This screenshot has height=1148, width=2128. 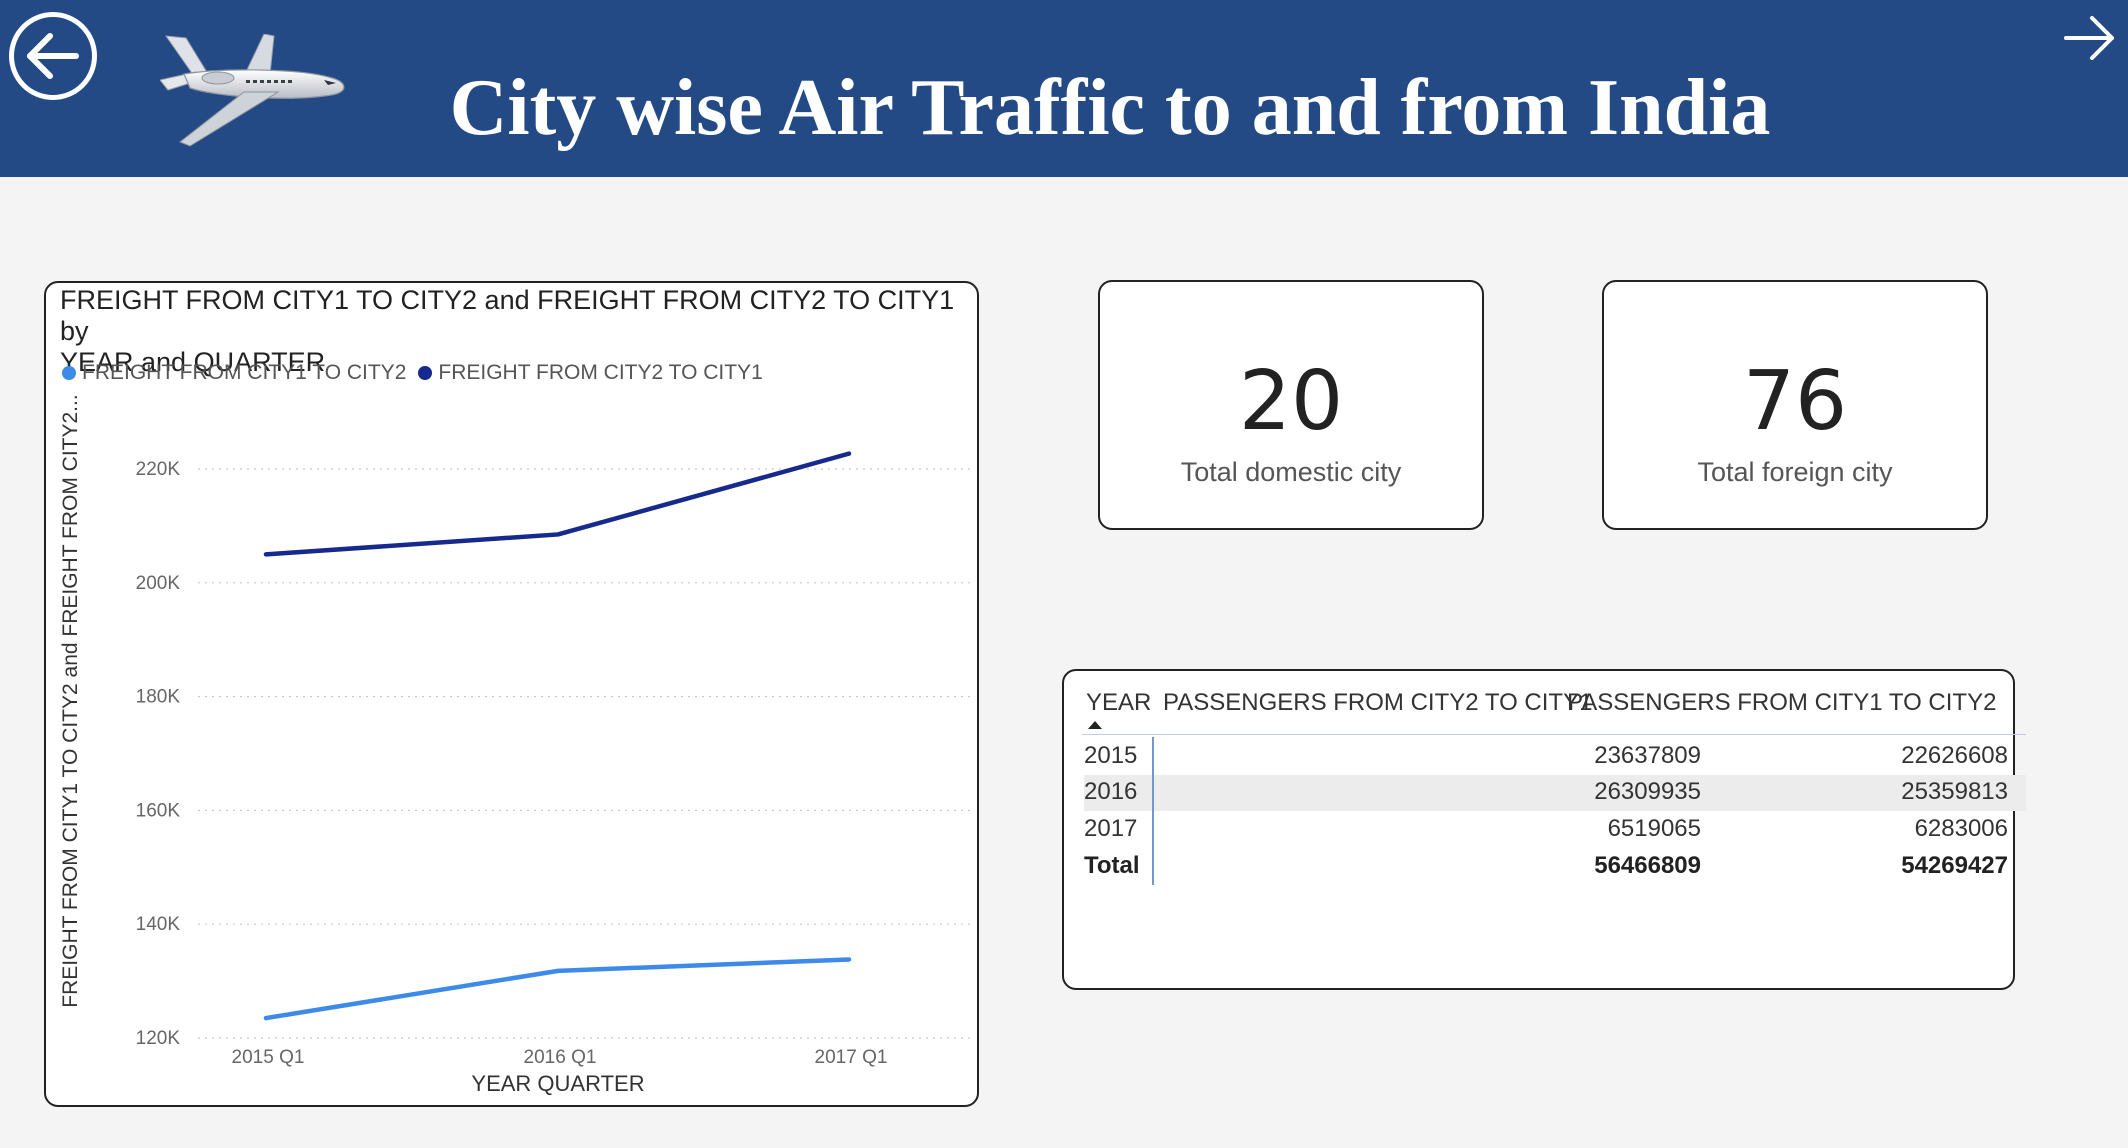 I want to click on y-tick-label: 180K, so click(x=158, y=697).